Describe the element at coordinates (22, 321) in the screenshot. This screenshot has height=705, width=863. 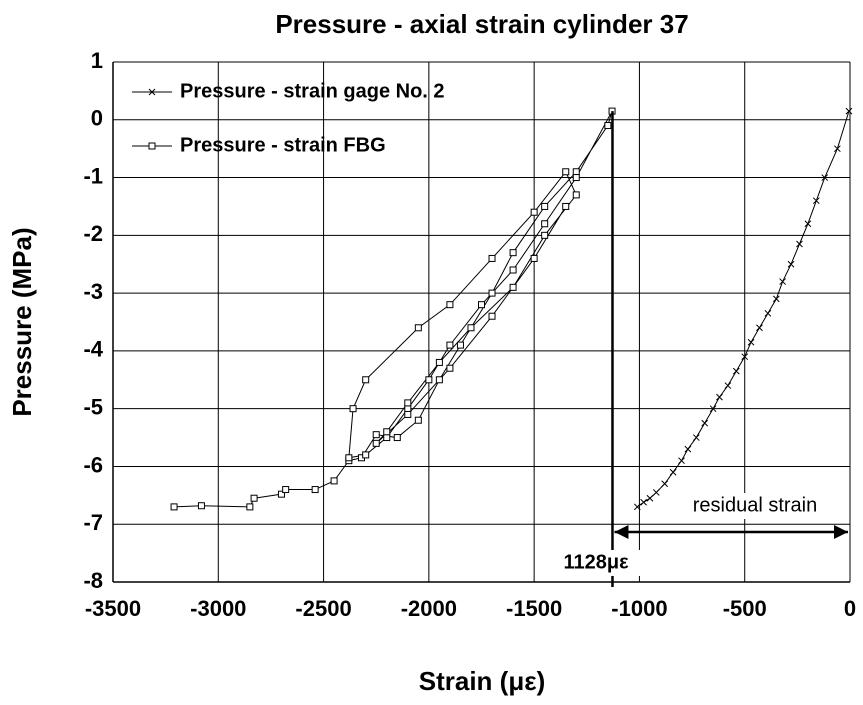
I see `y-axis-label: Pressure (MPa)` at that location.